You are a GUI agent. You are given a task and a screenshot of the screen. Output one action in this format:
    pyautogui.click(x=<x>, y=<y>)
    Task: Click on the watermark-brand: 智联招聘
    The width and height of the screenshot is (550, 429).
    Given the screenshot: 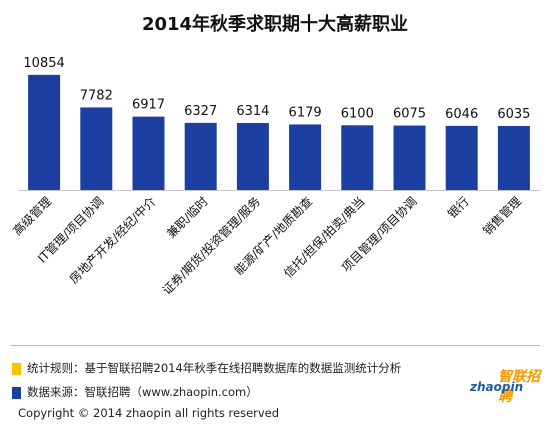 What is the action you would take?
    pyautogui.click(x=519, y=387)
    